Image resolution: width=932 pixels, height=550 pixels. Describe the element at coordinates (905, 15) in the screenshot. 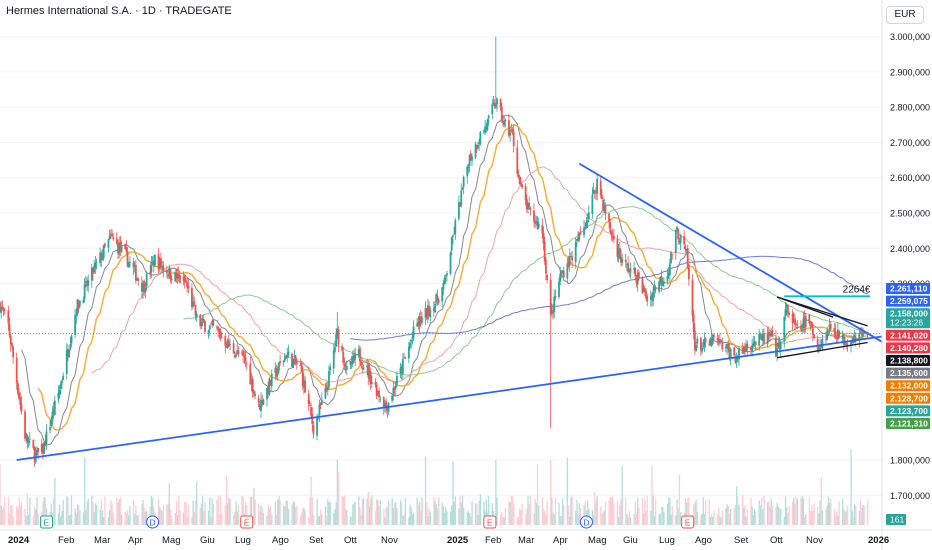

I see `currency-button: EUR` at that location.